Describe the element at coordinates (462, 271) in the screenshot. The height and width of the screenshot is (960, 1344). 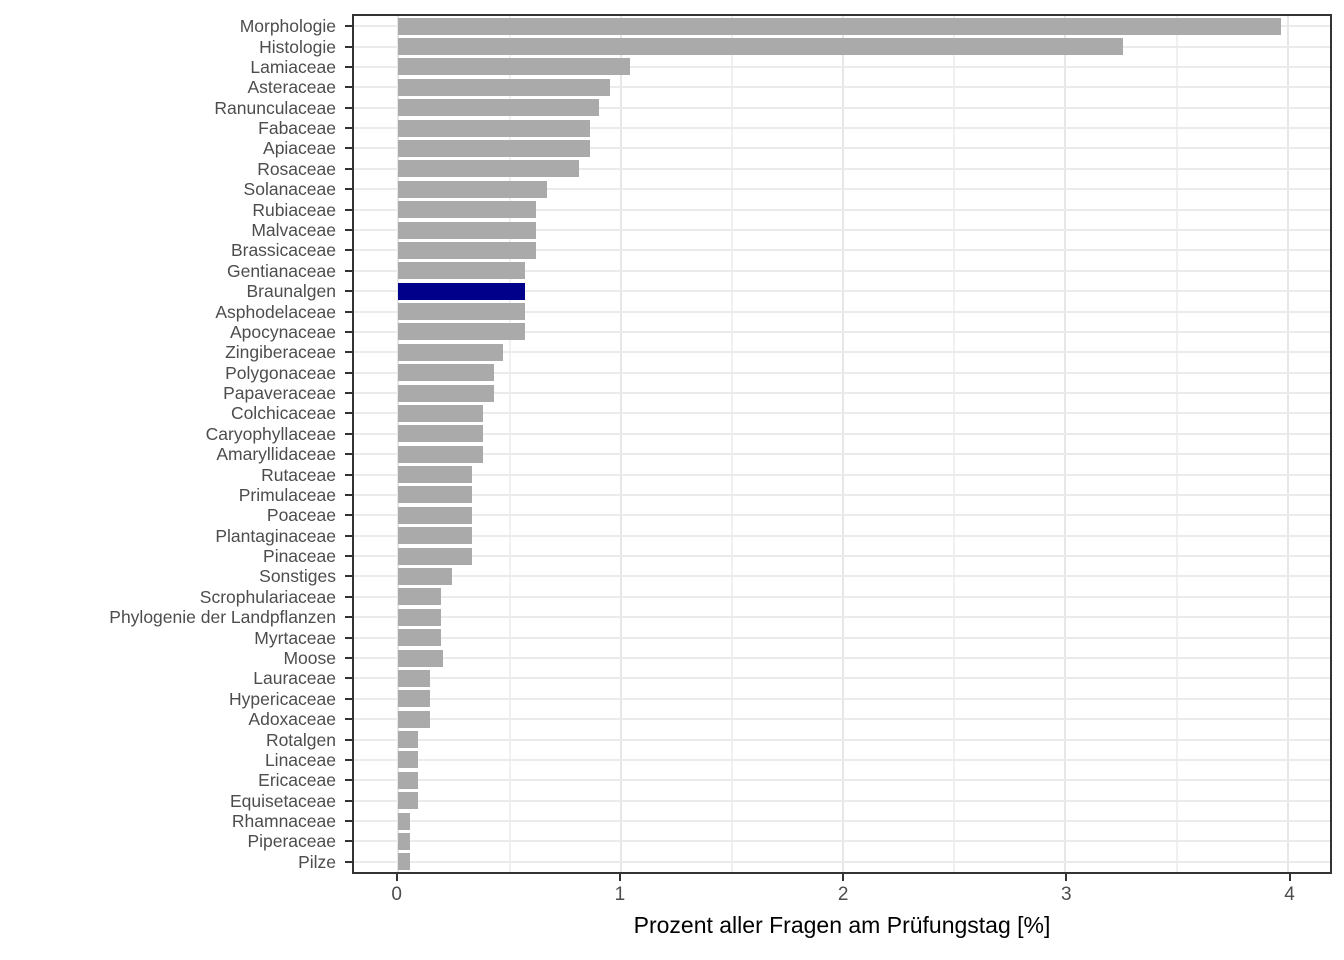
I see `bar-gentianaceae` at that location.